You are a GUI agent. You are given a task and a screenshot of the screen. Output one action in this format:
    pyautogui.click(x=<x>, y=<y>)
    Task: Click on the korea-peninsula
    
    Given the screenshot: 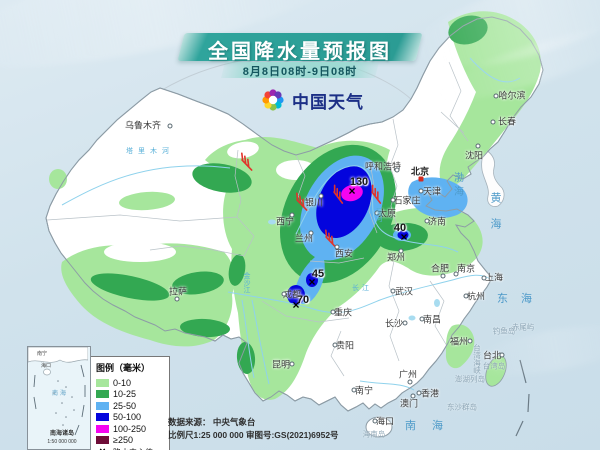 What is the action you would take?
    pyautogui.click(x=493, y=178)
    